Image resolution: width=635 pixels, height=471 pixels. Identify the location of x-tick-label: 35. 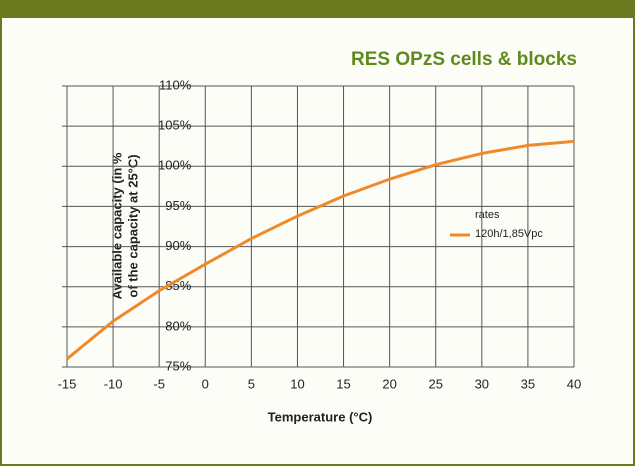
(528, 383).